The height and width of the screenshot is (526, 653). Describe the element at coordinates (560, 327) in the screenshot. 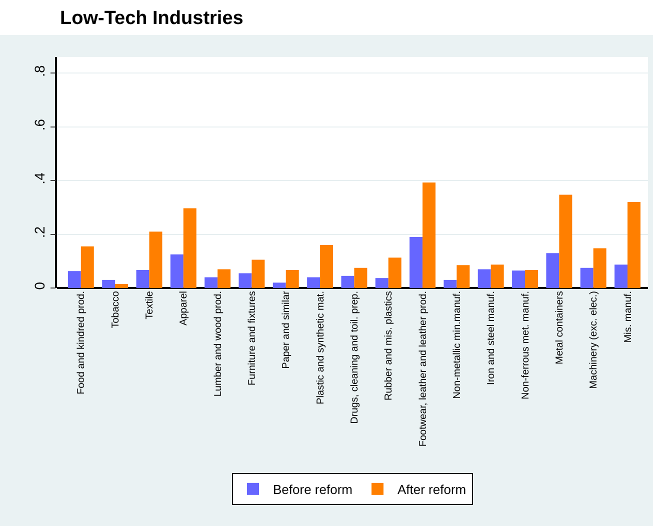

I see `x-tick-label: Metal containers` at that location.